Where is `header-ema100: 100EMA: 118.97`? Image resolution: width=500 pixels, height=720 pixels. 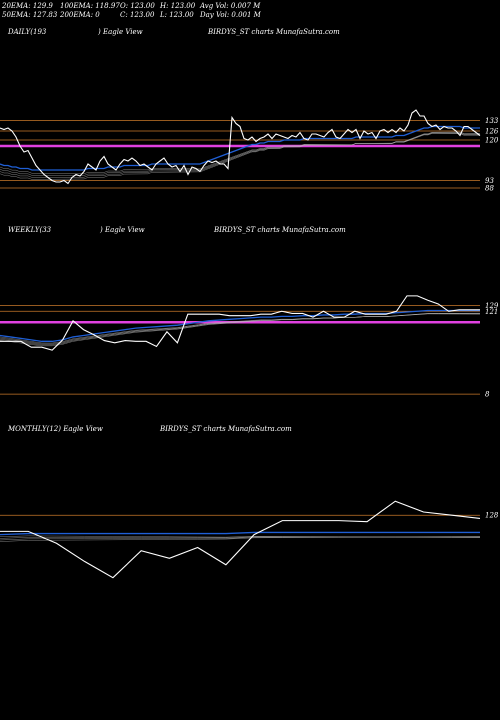
header-ema100: 100EMA: 118.97 is located at coordinates (90, 6).